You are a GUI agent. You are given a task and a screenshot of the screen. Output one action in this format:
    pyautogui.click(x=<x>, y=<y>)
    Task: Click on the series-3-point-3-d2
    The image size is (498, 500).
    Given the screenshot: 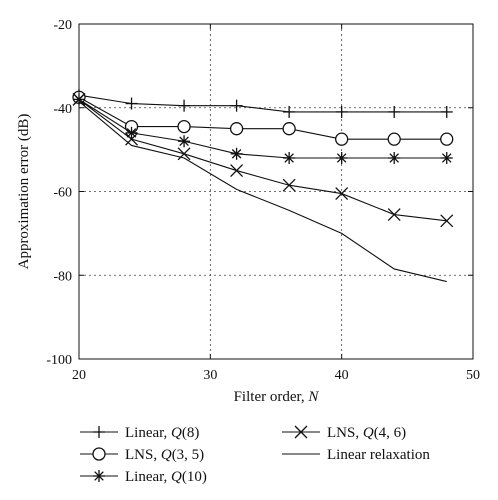 What is the action you would take?
    pyautogui.click(x=237, y=171)
    